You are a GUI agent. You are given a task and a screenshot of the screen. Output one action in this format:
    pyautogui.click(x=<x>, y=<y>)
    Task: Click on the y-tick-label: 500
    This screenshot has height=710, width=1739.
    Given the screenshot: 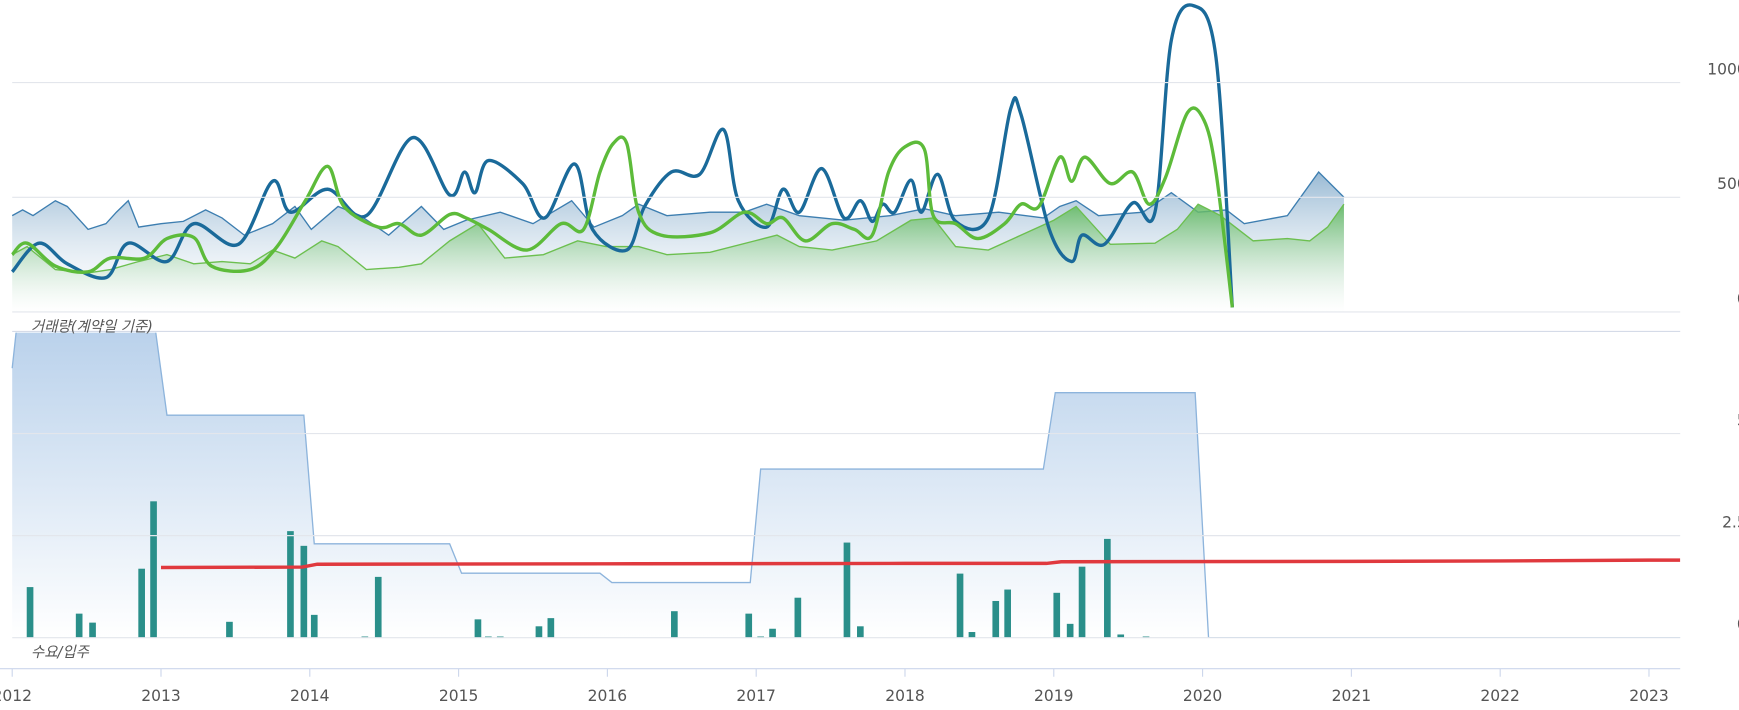 What is the action you would take?
    pyautogui.click(x=1728, y=183)
    